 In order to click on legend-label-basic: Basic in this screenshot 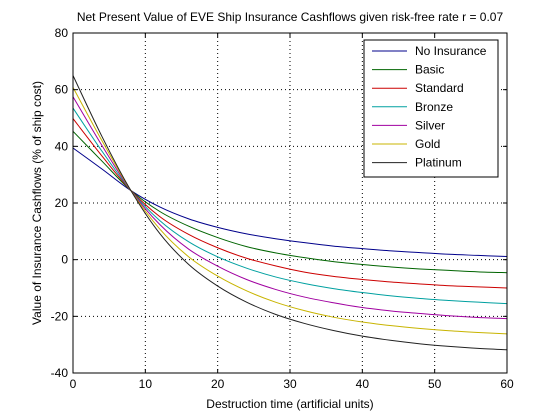, I will do `click(429, 70)`.